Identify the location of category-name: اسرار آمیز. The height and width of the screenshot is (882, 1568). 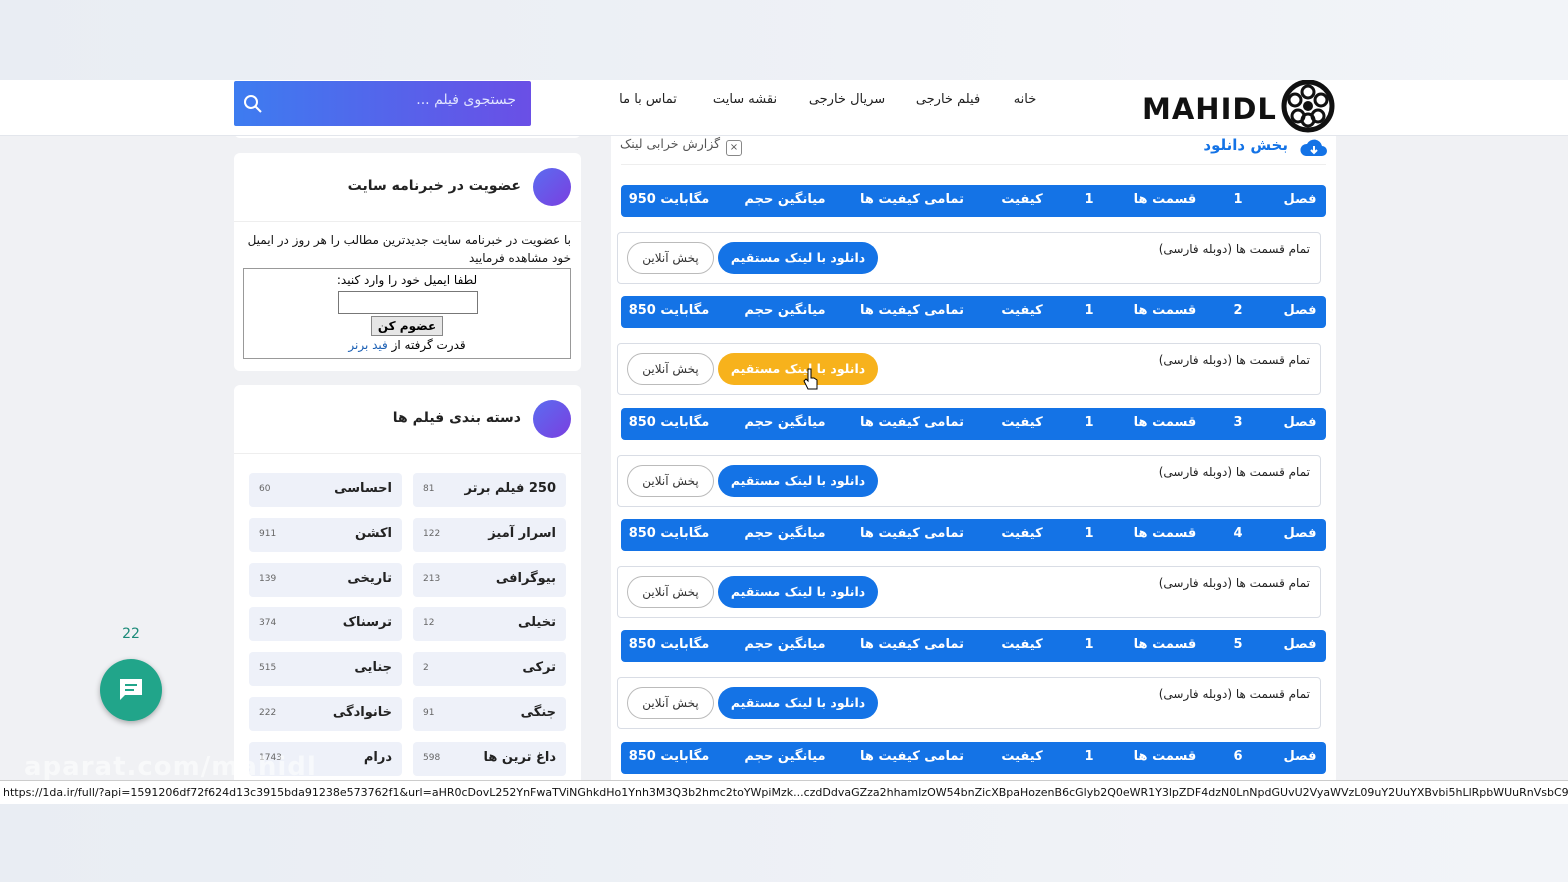
(522, 533).